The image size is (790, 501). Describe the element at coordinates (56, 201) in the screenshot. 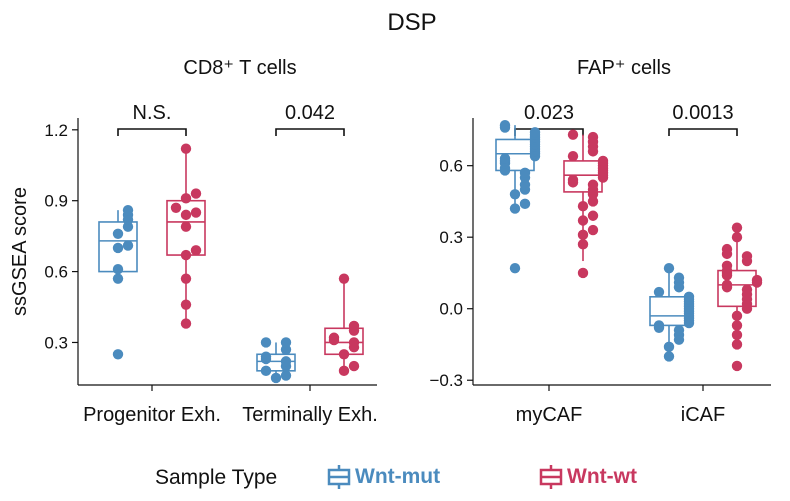

I see `y-tick-label: 0.9` at that location.